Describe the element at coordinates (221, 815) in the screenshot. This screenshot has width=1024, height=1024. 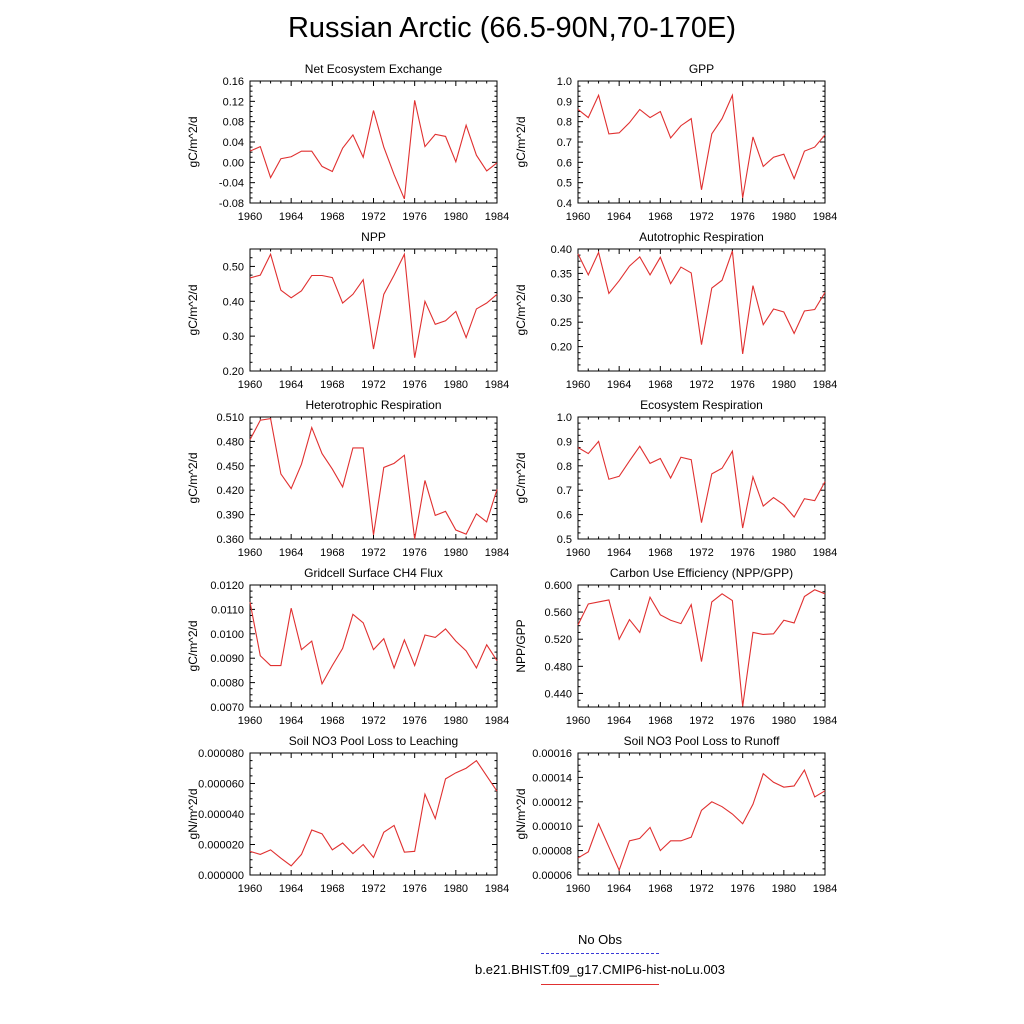
I see `y-tick-label: 0.000040` at that location.